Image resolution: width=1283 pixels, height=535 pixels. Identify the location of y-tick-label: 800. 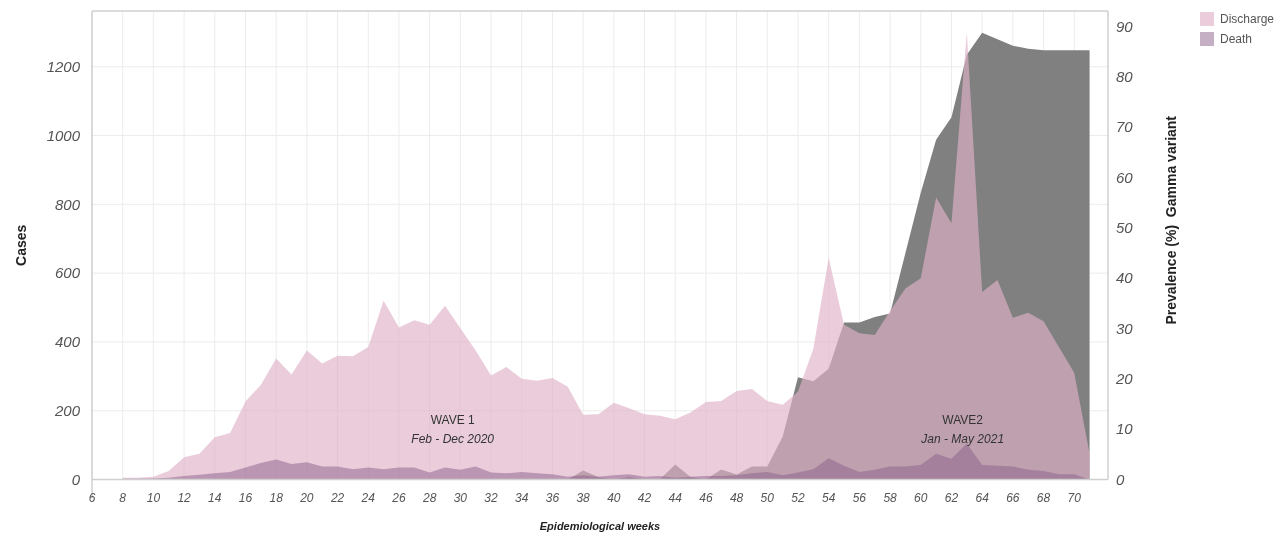
(67, 204).